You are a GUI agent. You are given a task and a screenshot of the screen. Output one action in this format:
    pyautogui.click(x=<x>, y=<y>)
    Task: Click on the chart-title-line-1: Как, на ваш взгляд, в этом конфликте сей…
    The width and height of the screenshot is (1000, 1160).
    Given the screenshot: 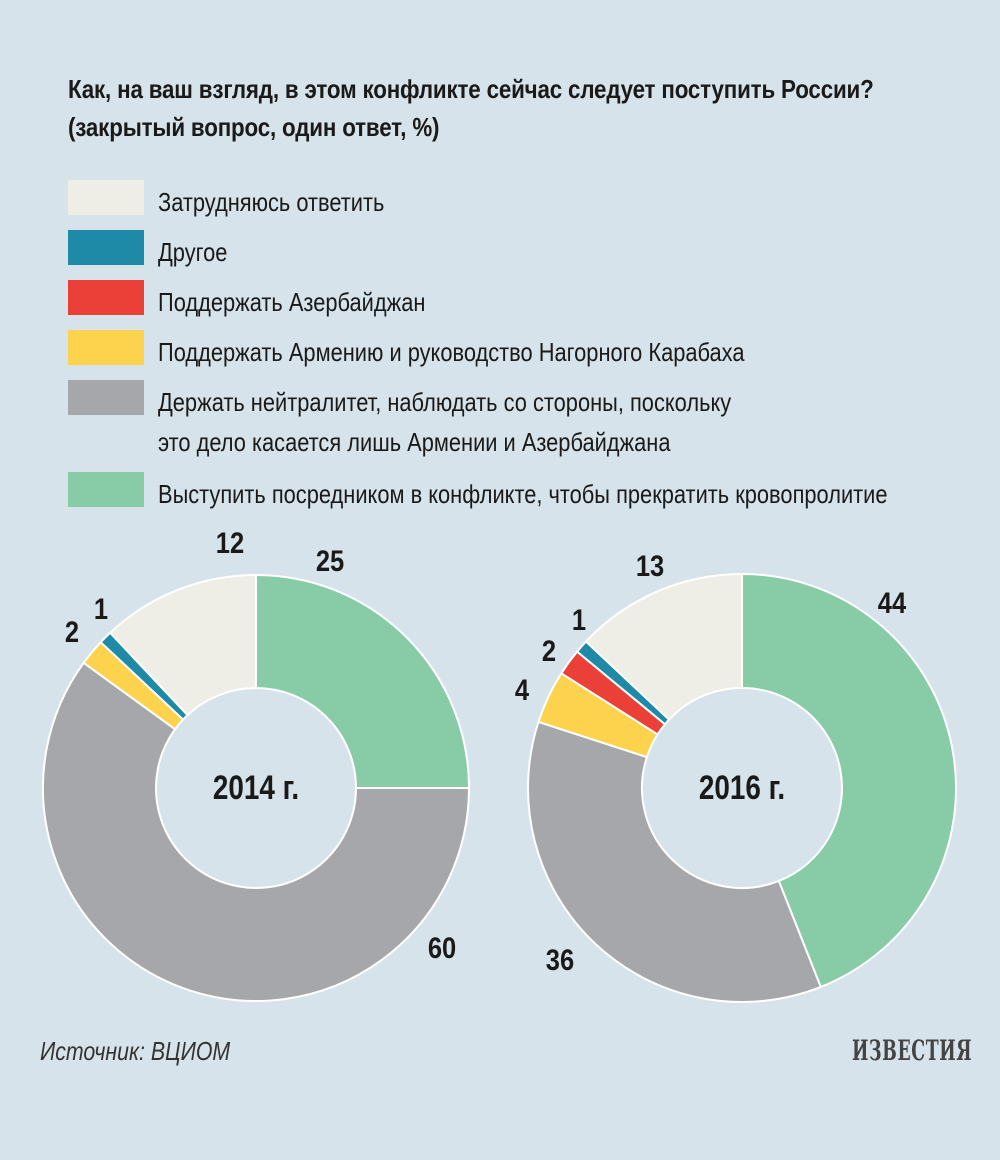 What is the action you would take?
    pyautogui.click(x=471, y=89)
    